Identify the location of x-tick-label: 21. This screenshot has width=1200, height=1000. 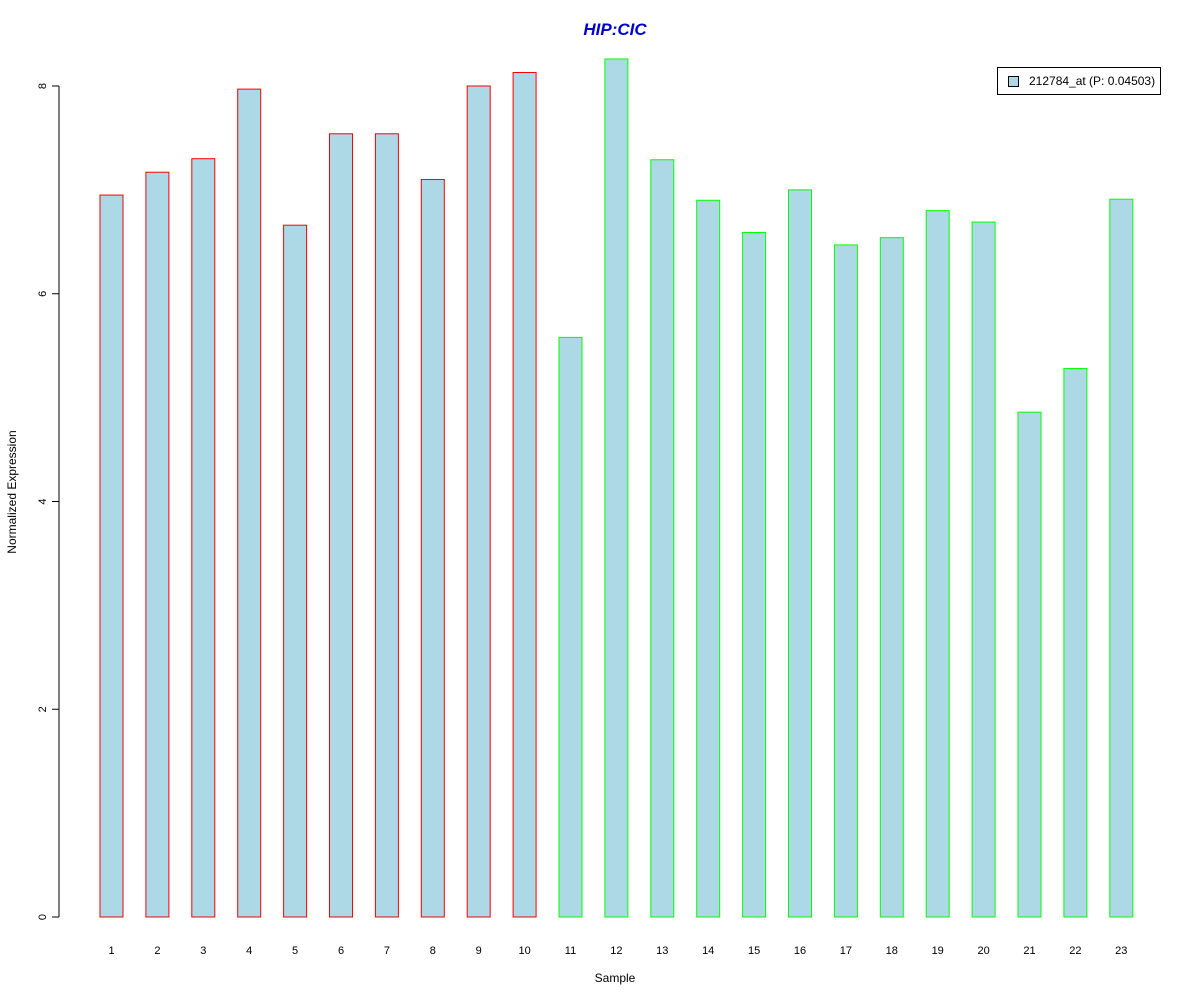
(1029, 951).